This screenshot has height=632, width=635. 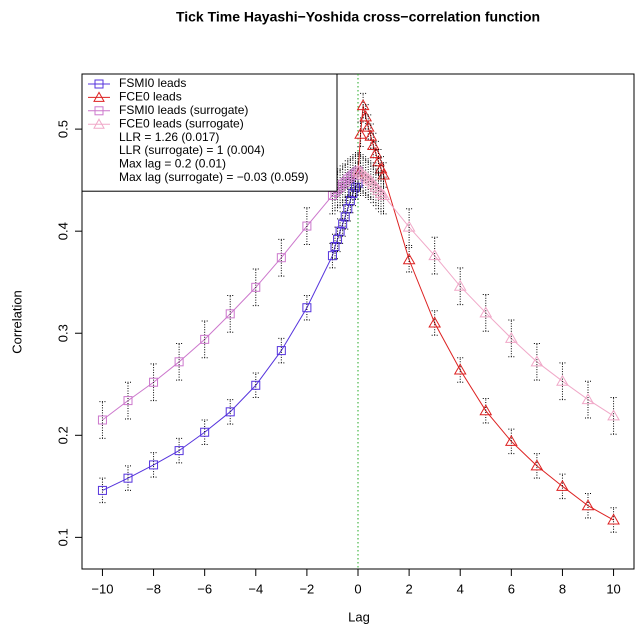 What do you see at coordinates (62, 537) in the screenshot?
I see `y-tick-label: 0.1` at bounding box center [62, 537].